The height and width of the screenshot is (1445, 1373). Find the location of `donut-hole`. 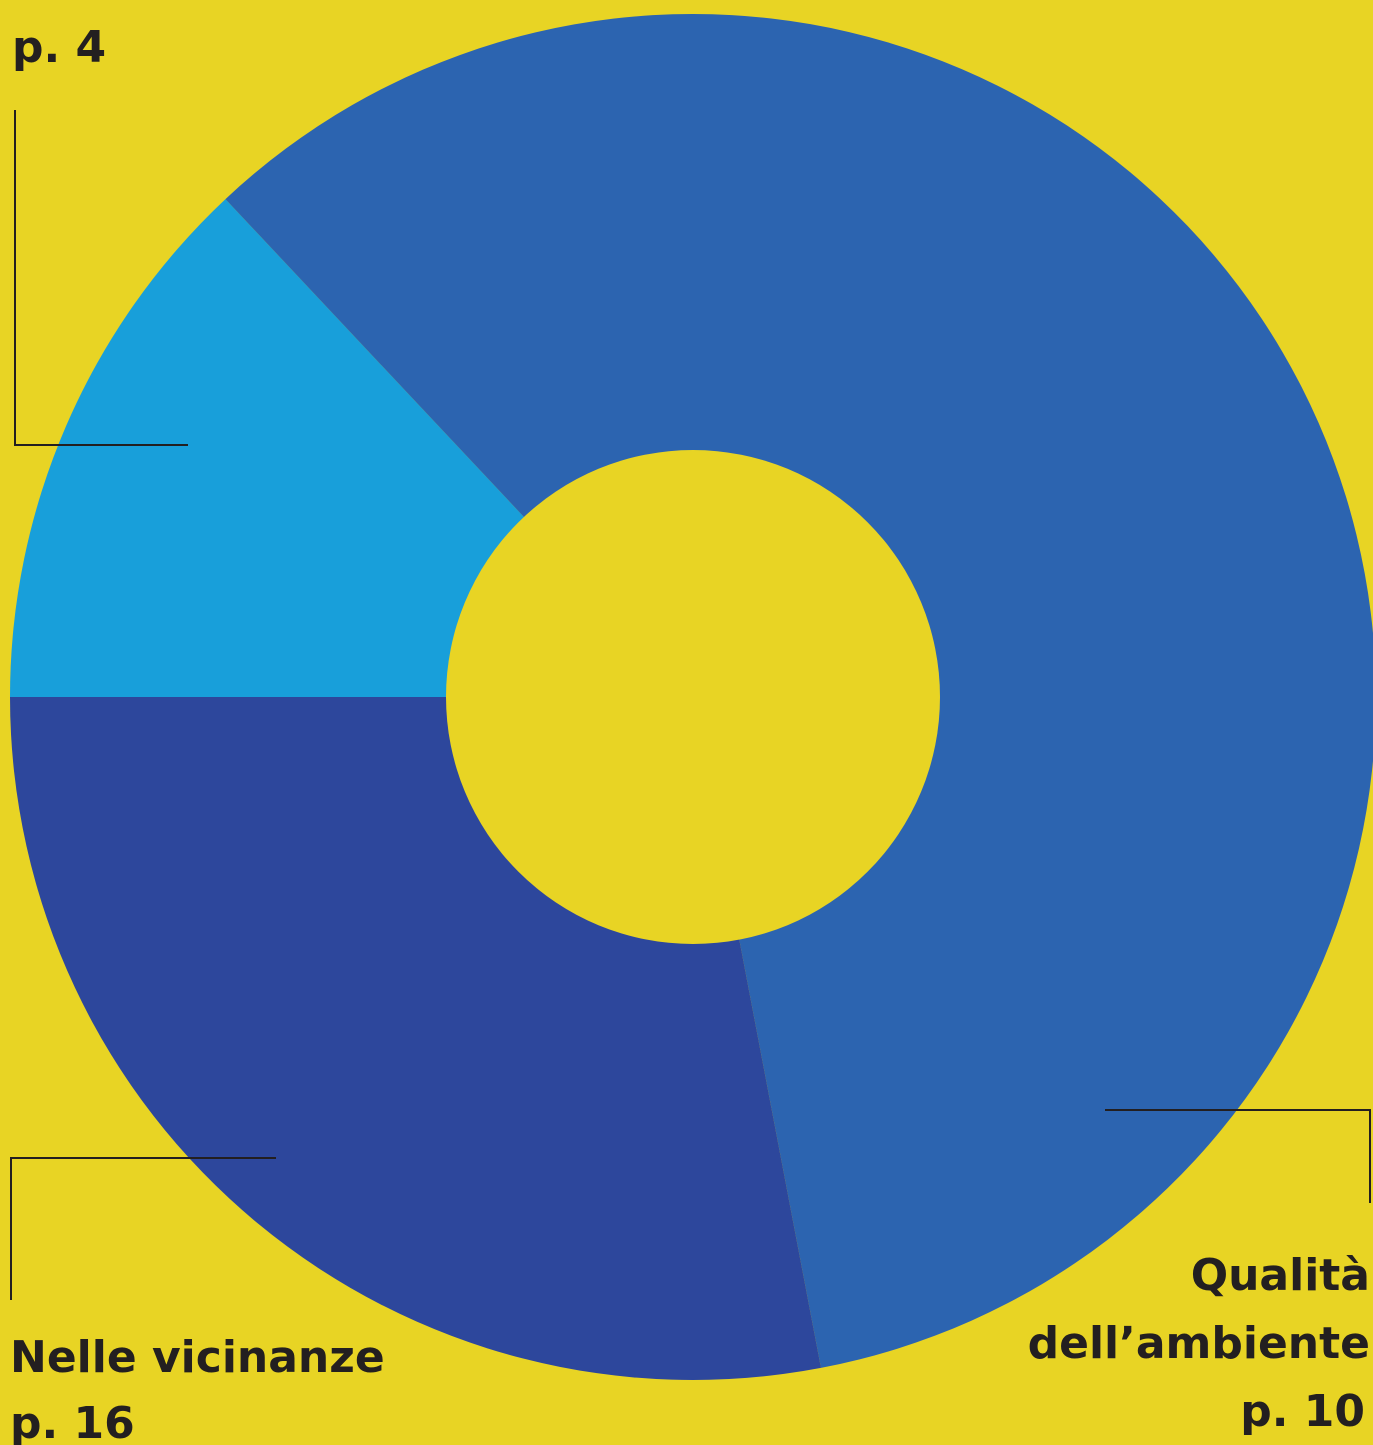

donut-hole is located at coordinates (693, 697).